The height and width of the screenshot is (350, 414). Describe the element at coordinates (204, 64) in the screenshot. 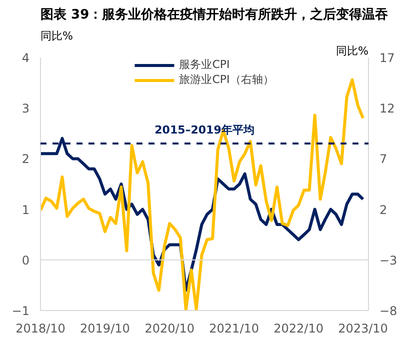

I see `legend-label: 服务业CPI` at that location.